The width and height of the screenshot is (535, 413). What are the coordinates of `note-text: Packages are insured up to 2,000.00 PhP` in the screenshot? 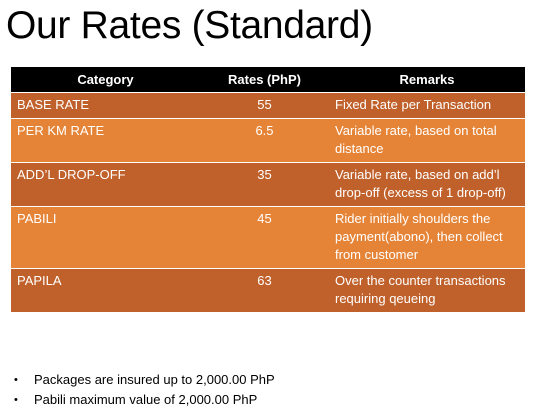 It's located at (154, 379).